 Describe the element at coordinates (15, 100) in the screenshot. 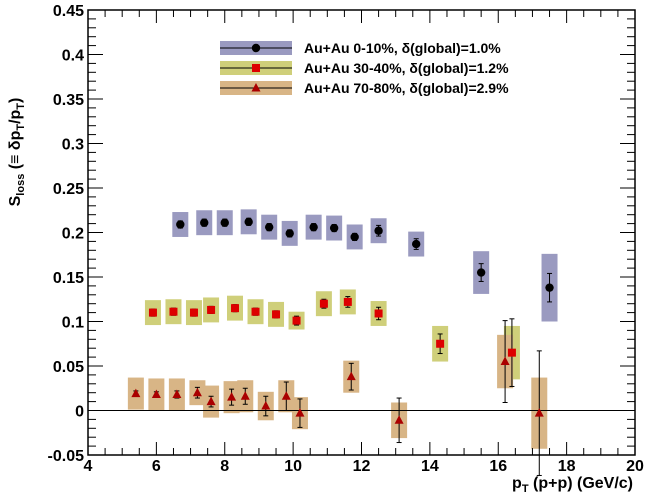

I see `y-axis-title-rest3: )` at that location.